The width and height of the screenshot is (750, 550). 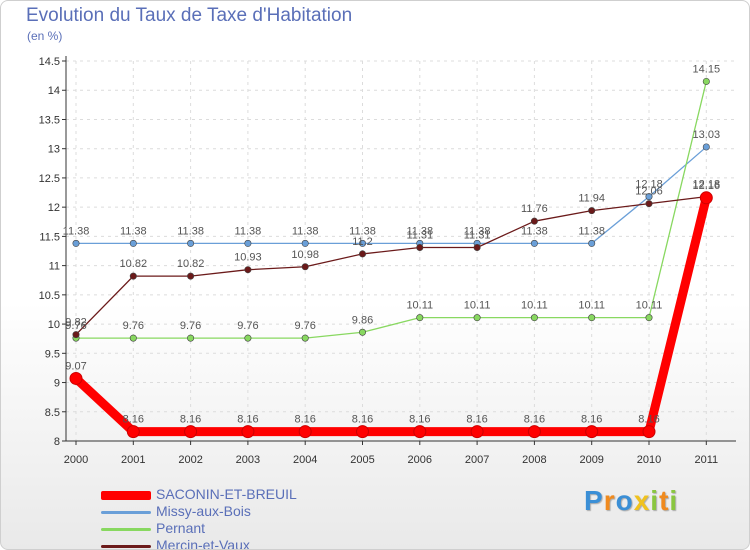 I want to click on y-tick-label: 8.5, so click(x=52, y=413).